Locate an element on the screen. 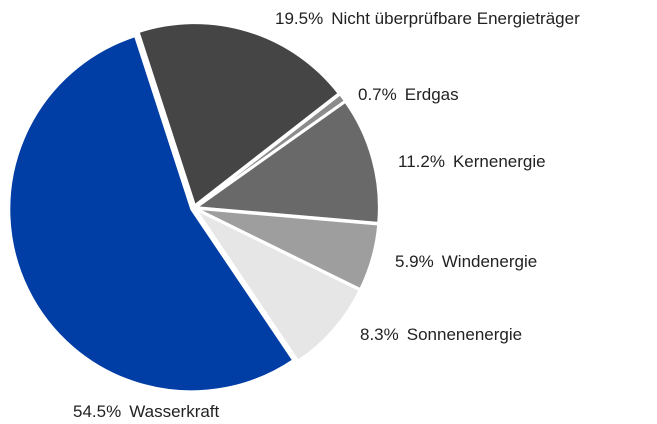  slice-label: 19.5% Nicht überprüfbare Energieträger is located at coordinates (427, 18).